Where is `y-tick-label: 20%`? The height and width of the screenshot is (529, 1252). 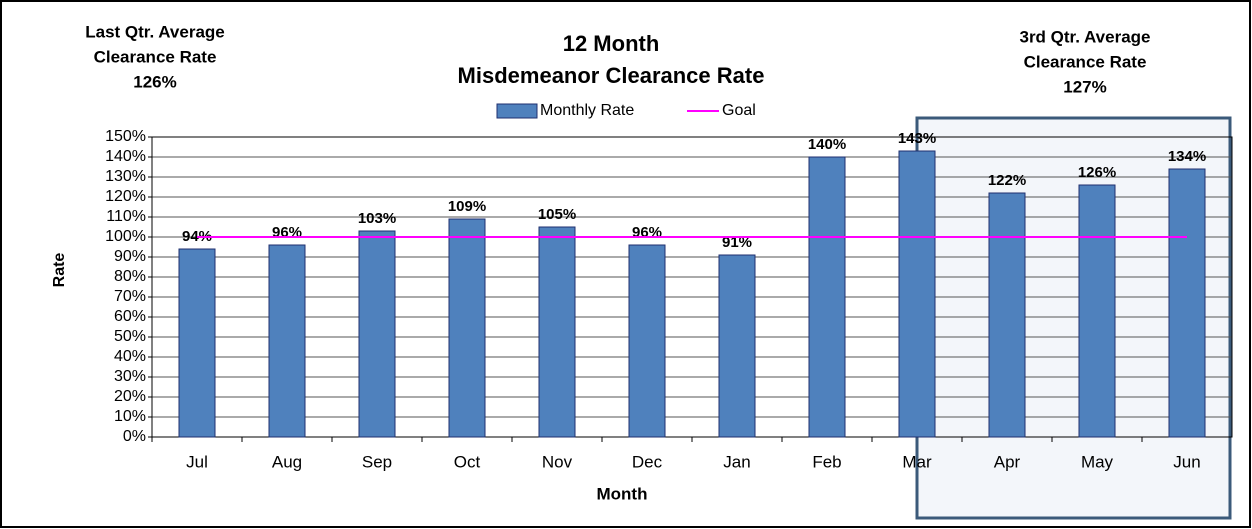 y-tick-label: 20% is located at coordinates (130, 396).